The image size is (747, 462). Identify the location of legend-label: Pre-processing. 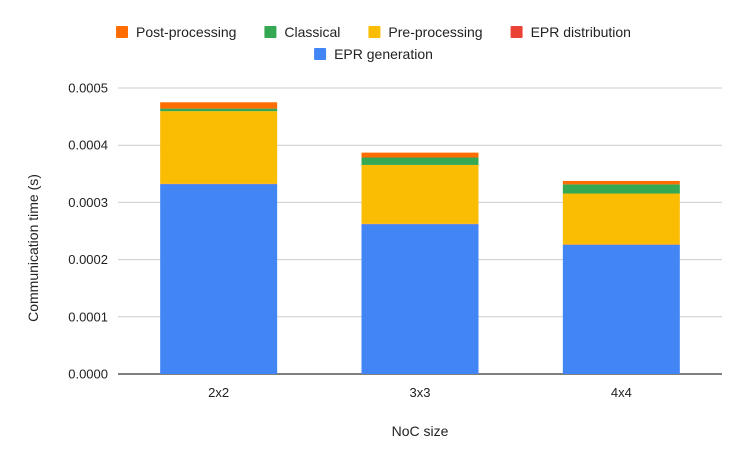
(435, 32).